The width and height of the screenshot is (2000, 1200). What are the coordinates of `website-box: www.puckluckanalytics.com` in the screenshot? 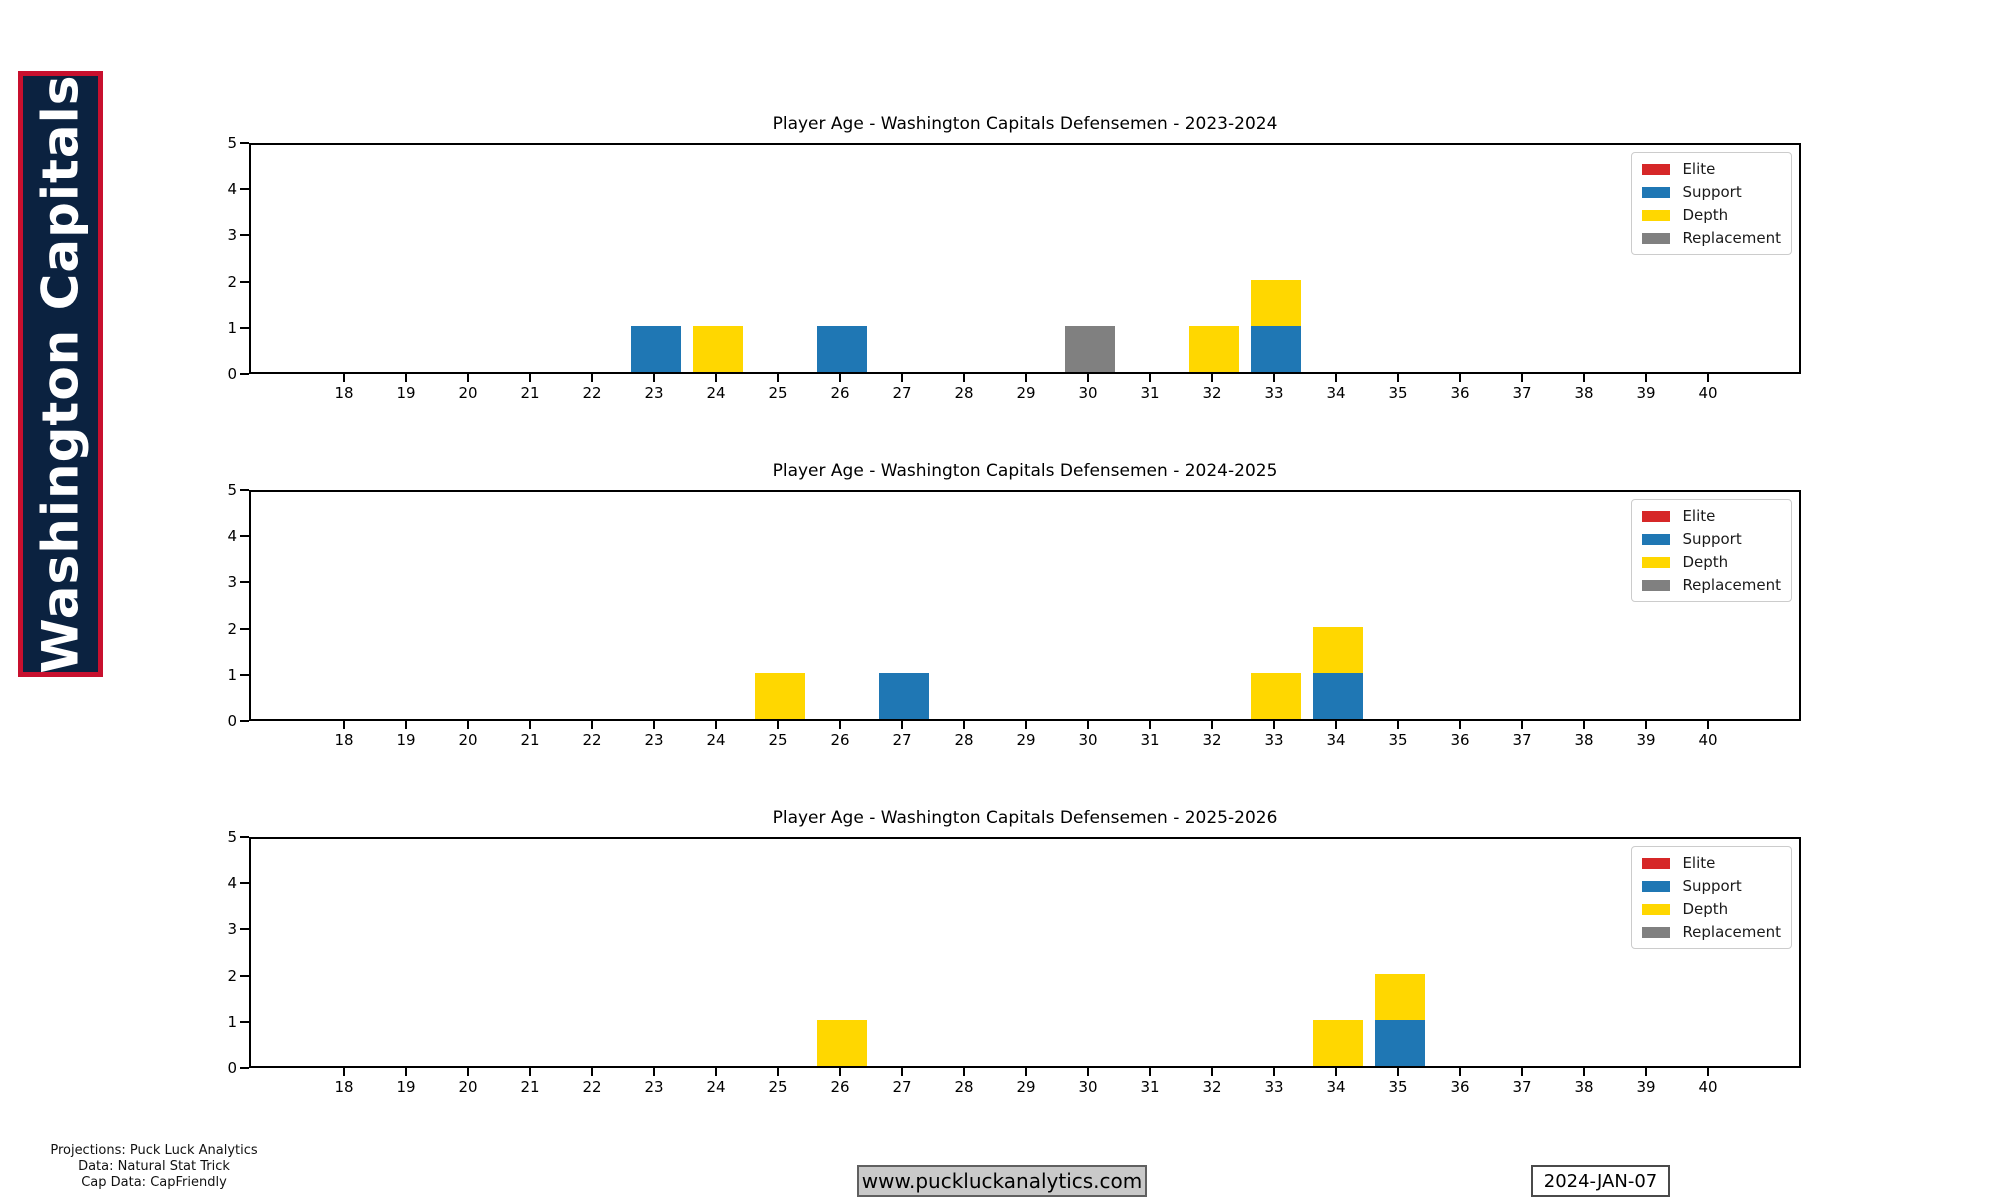 It's located at (1002, 1181).